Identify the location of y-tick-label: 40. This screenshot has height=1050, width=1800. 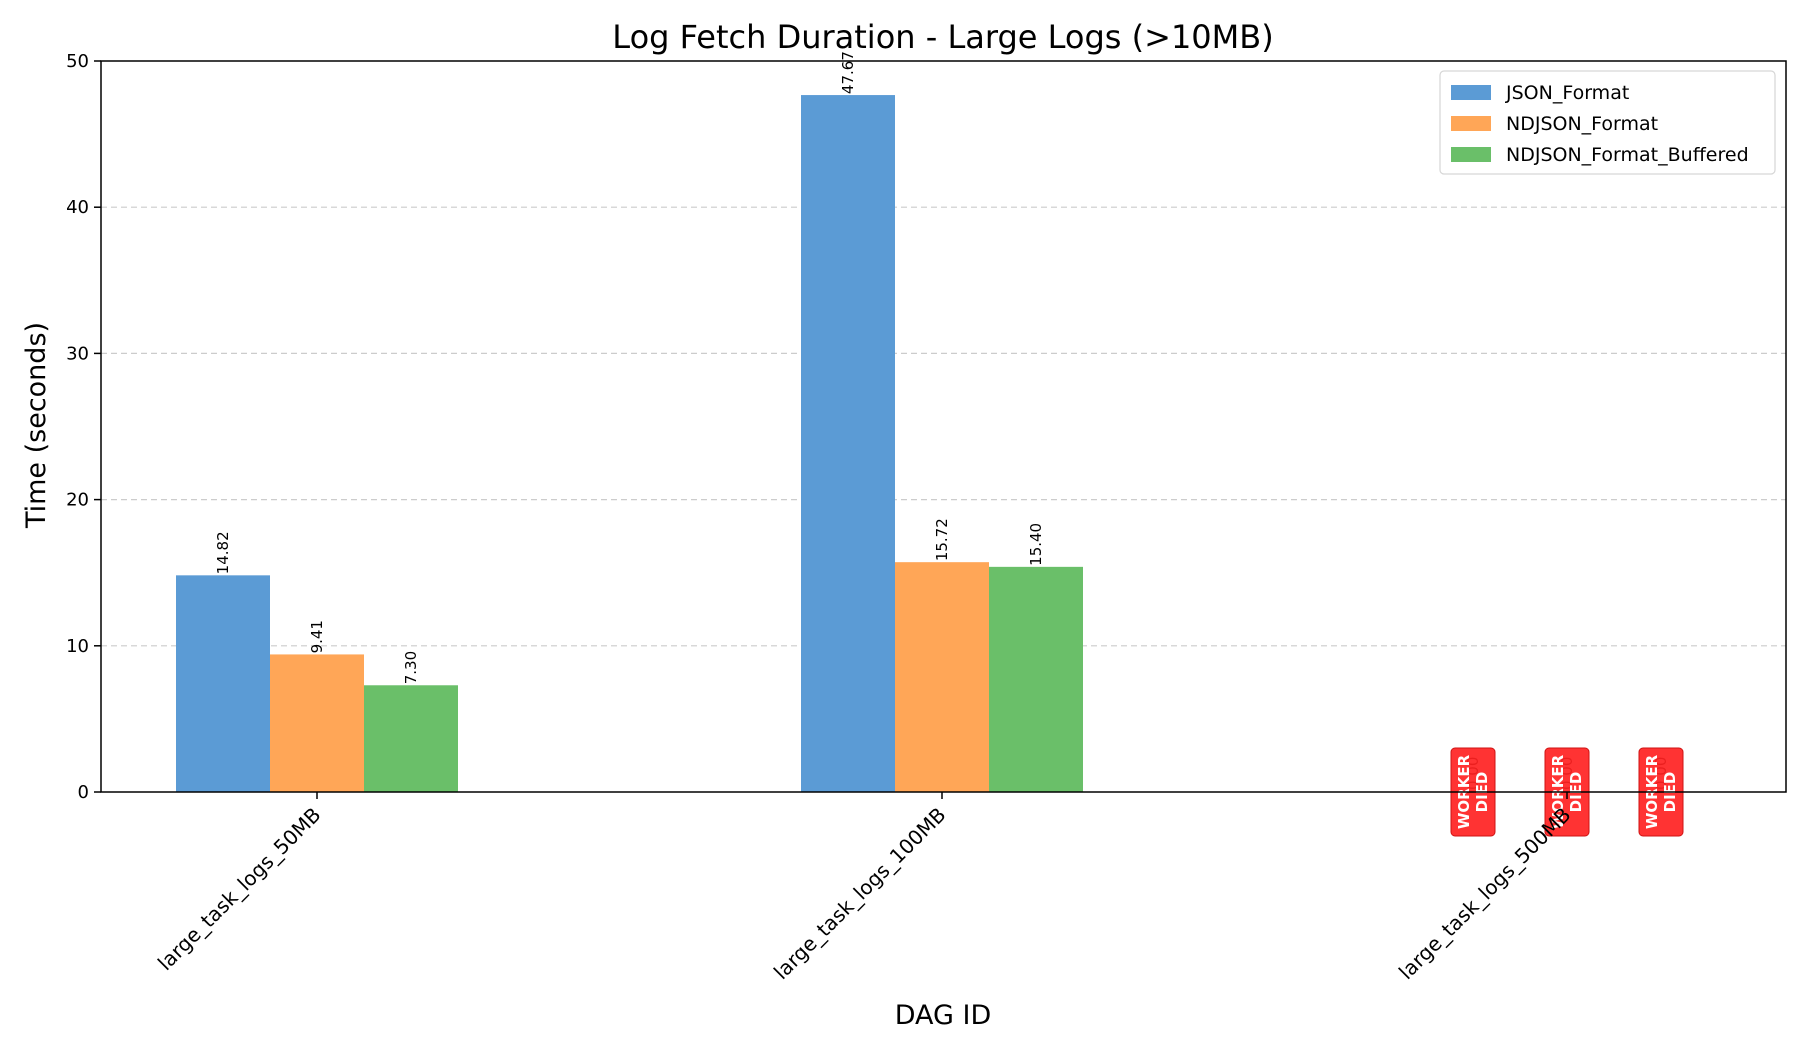
(77, 207).